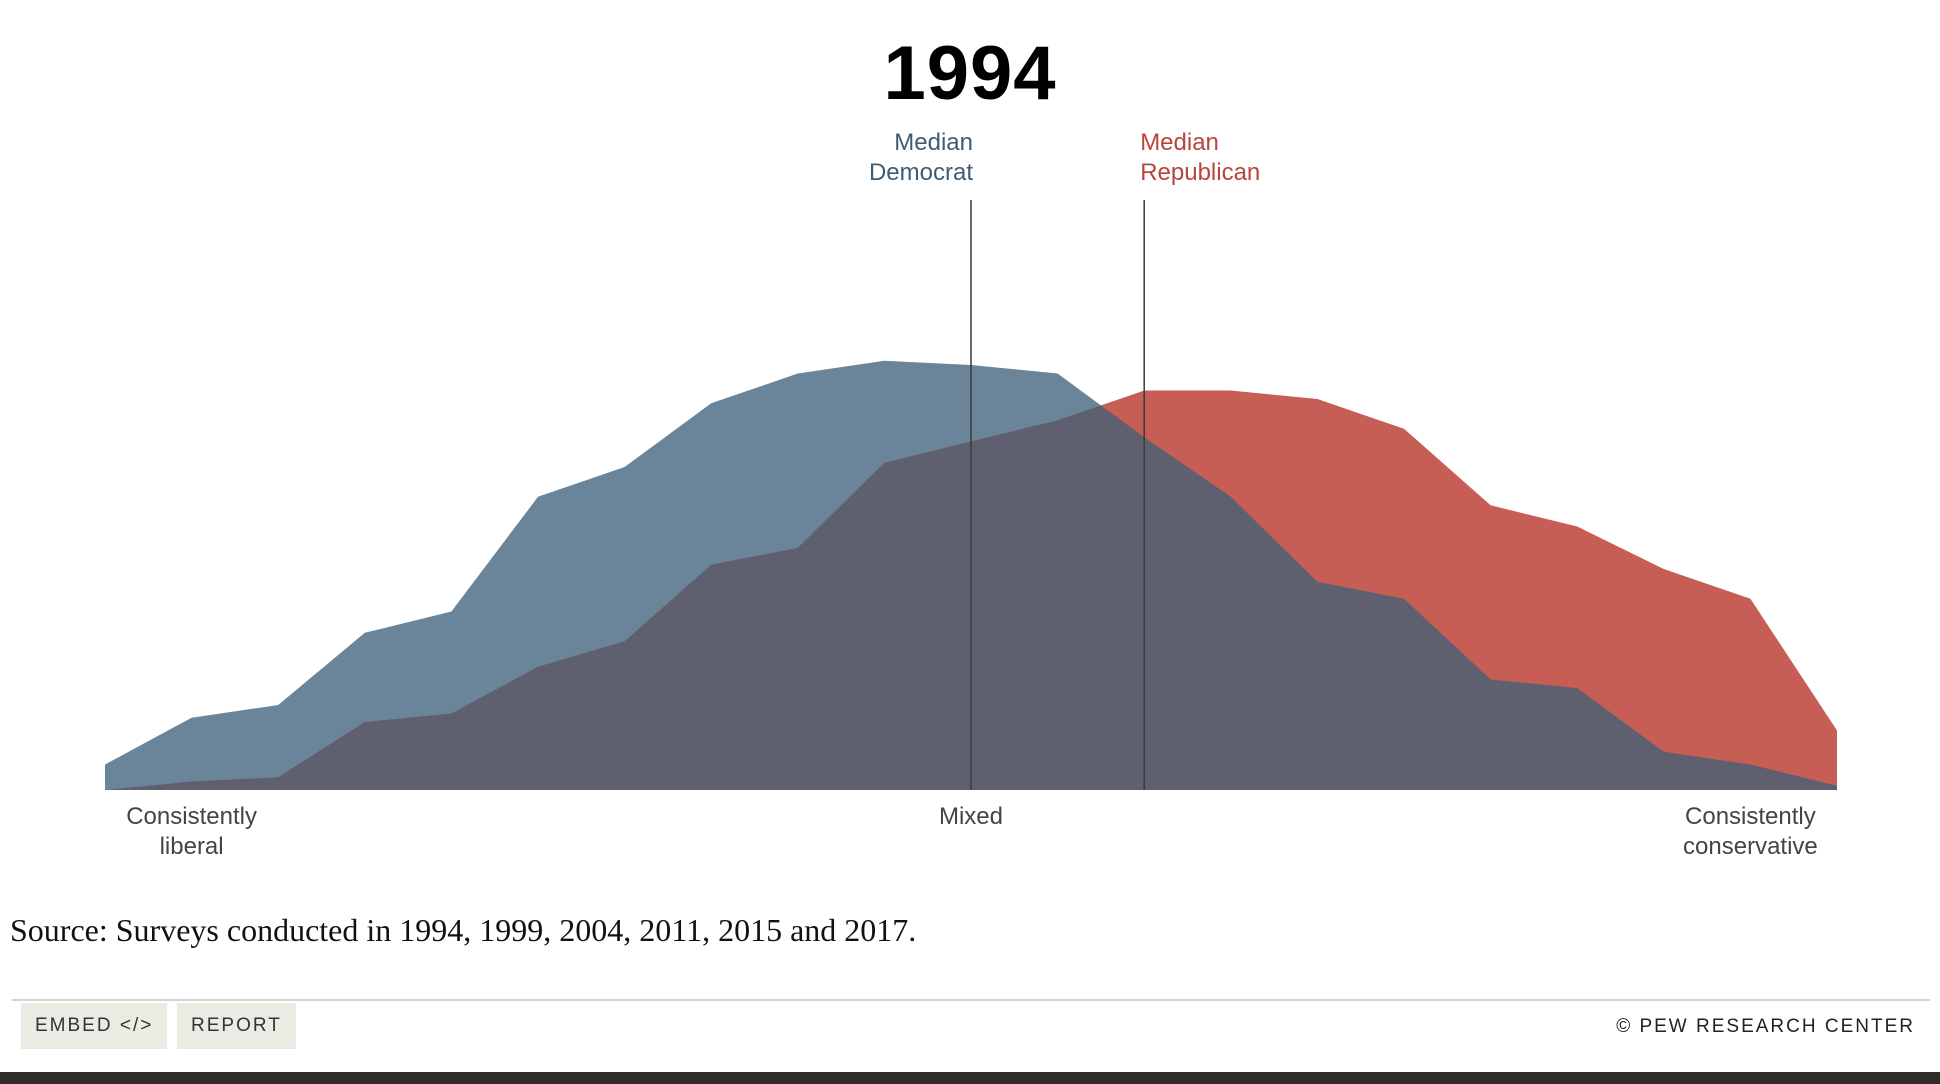 The image size is (1940, 1084). What do you see at coordinates (1200, 157) in the screenshot?
I see `median-label-republican: Median Republican` at bounding box center [1200, 157].